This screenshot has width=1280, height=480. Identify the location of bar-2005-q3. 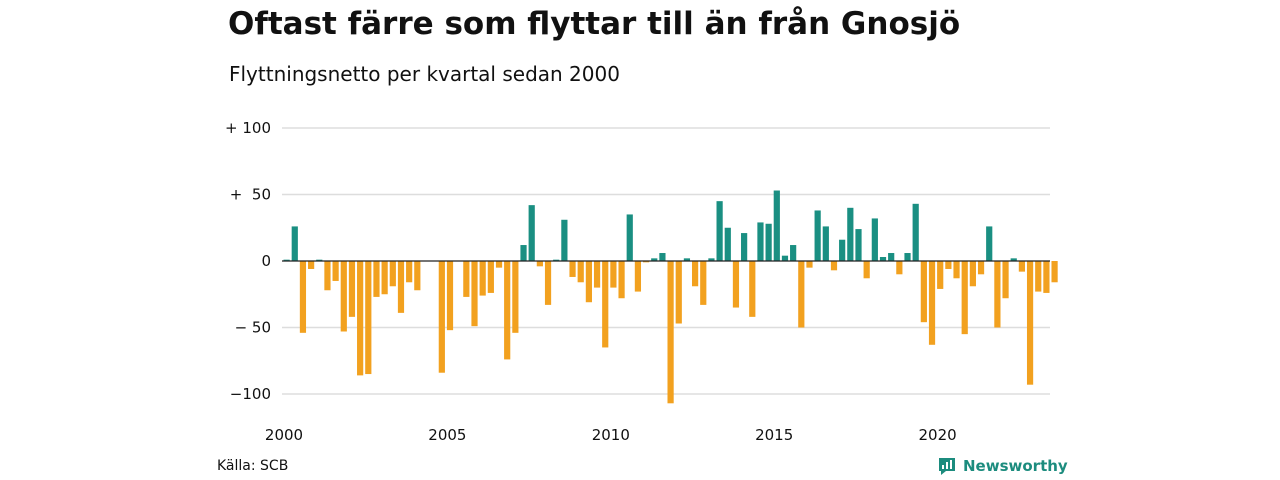
(466, 279).